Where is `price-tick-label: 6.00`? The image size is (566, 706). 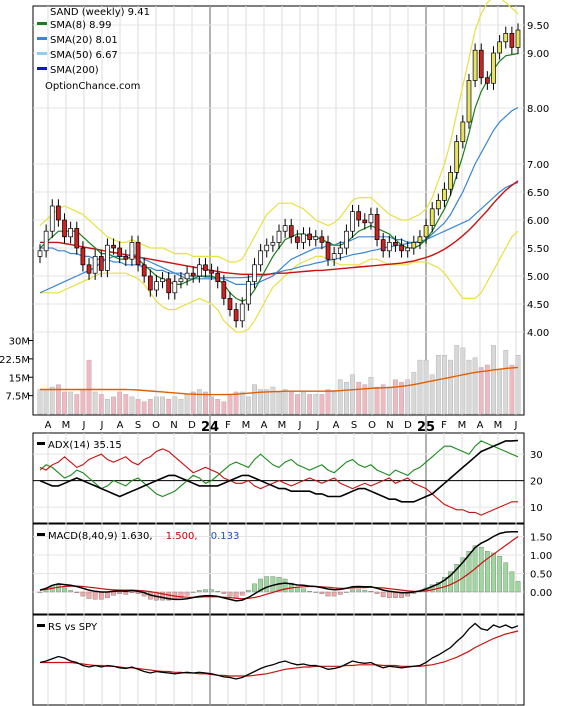
price-tick-label: 6.00 is located at coordinates (538, 221).